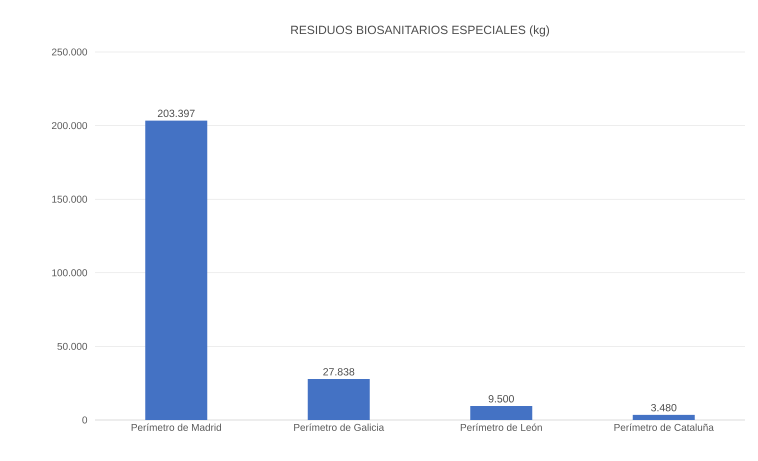  I want to click on y-tick-label: 250.000, so click(70, 52).